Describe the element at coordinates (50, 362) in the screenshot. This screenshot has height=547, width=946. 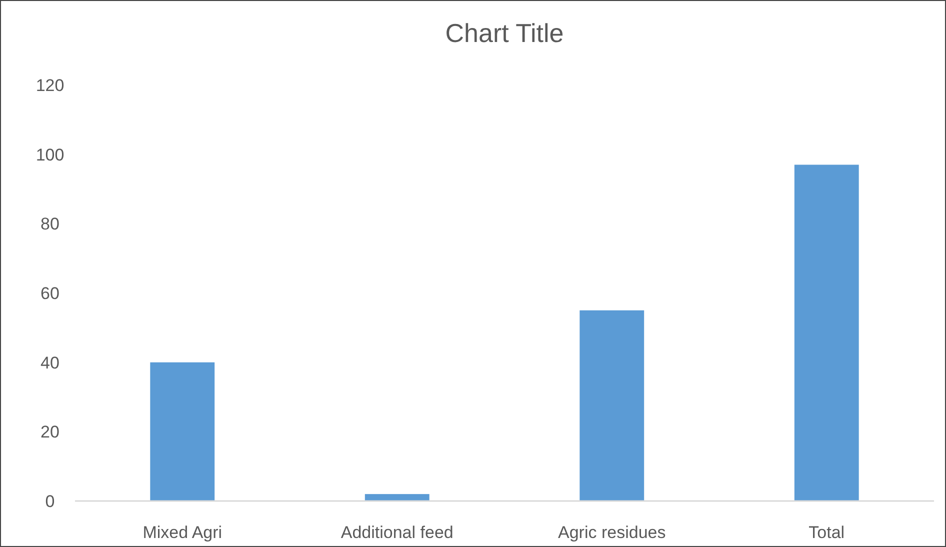
I see `y-tick-label: 40` at that location.